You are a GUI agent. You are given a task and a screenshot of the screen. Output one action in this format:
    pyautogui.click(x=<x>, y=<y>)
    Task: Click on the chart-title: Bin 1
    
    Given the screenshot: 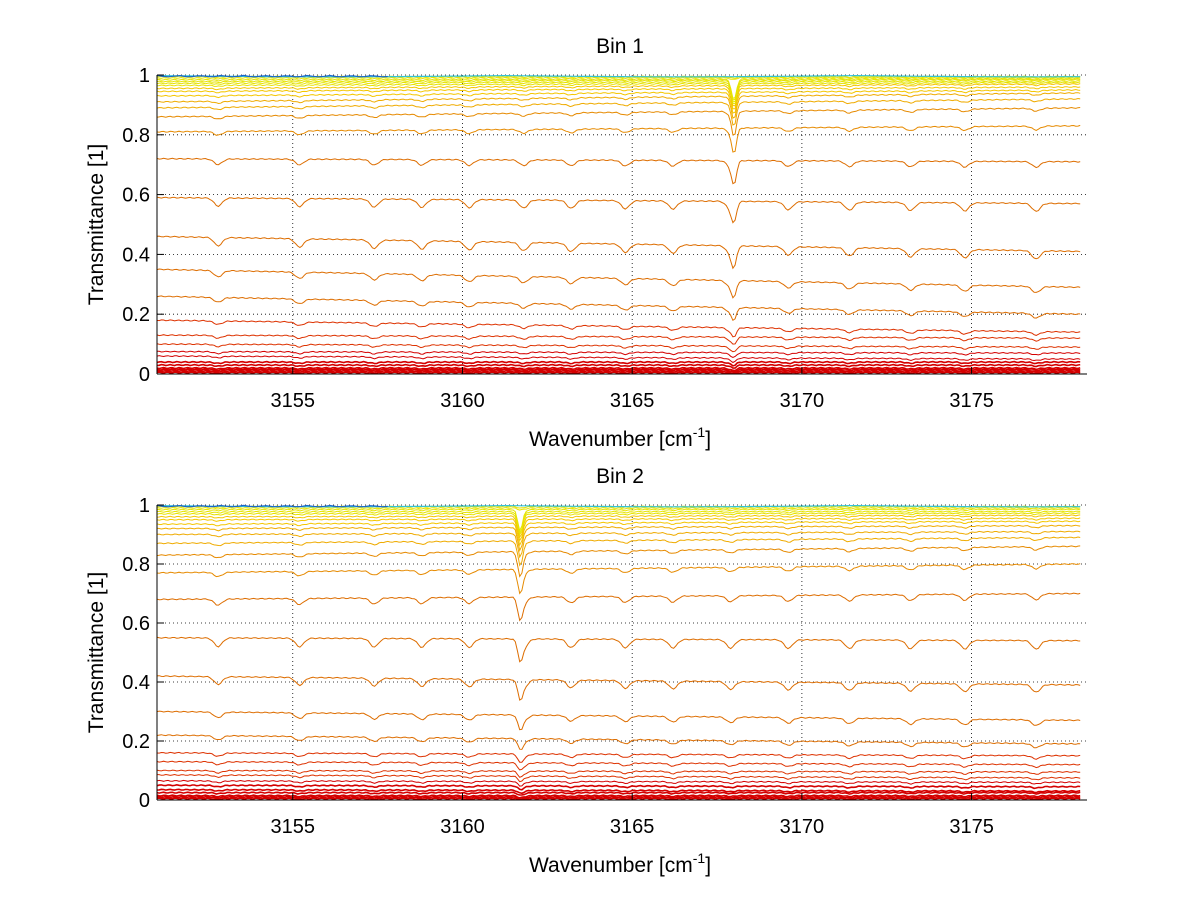 What is the action you would take?
    pyautogui.click(x=620, y=46)
    